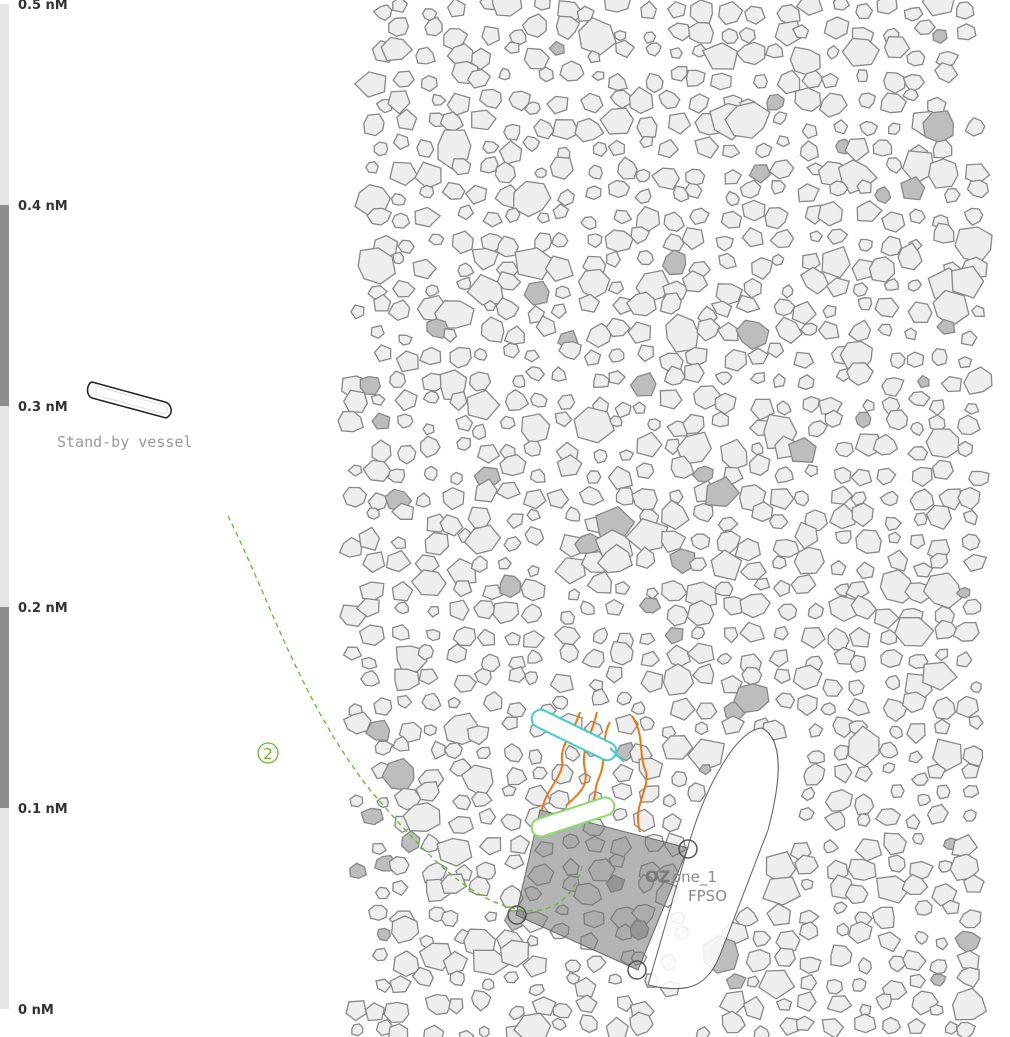 The width and height of the screenshot is (1010, 1037). I want to click on vessel-cyan, so click(577, 735).